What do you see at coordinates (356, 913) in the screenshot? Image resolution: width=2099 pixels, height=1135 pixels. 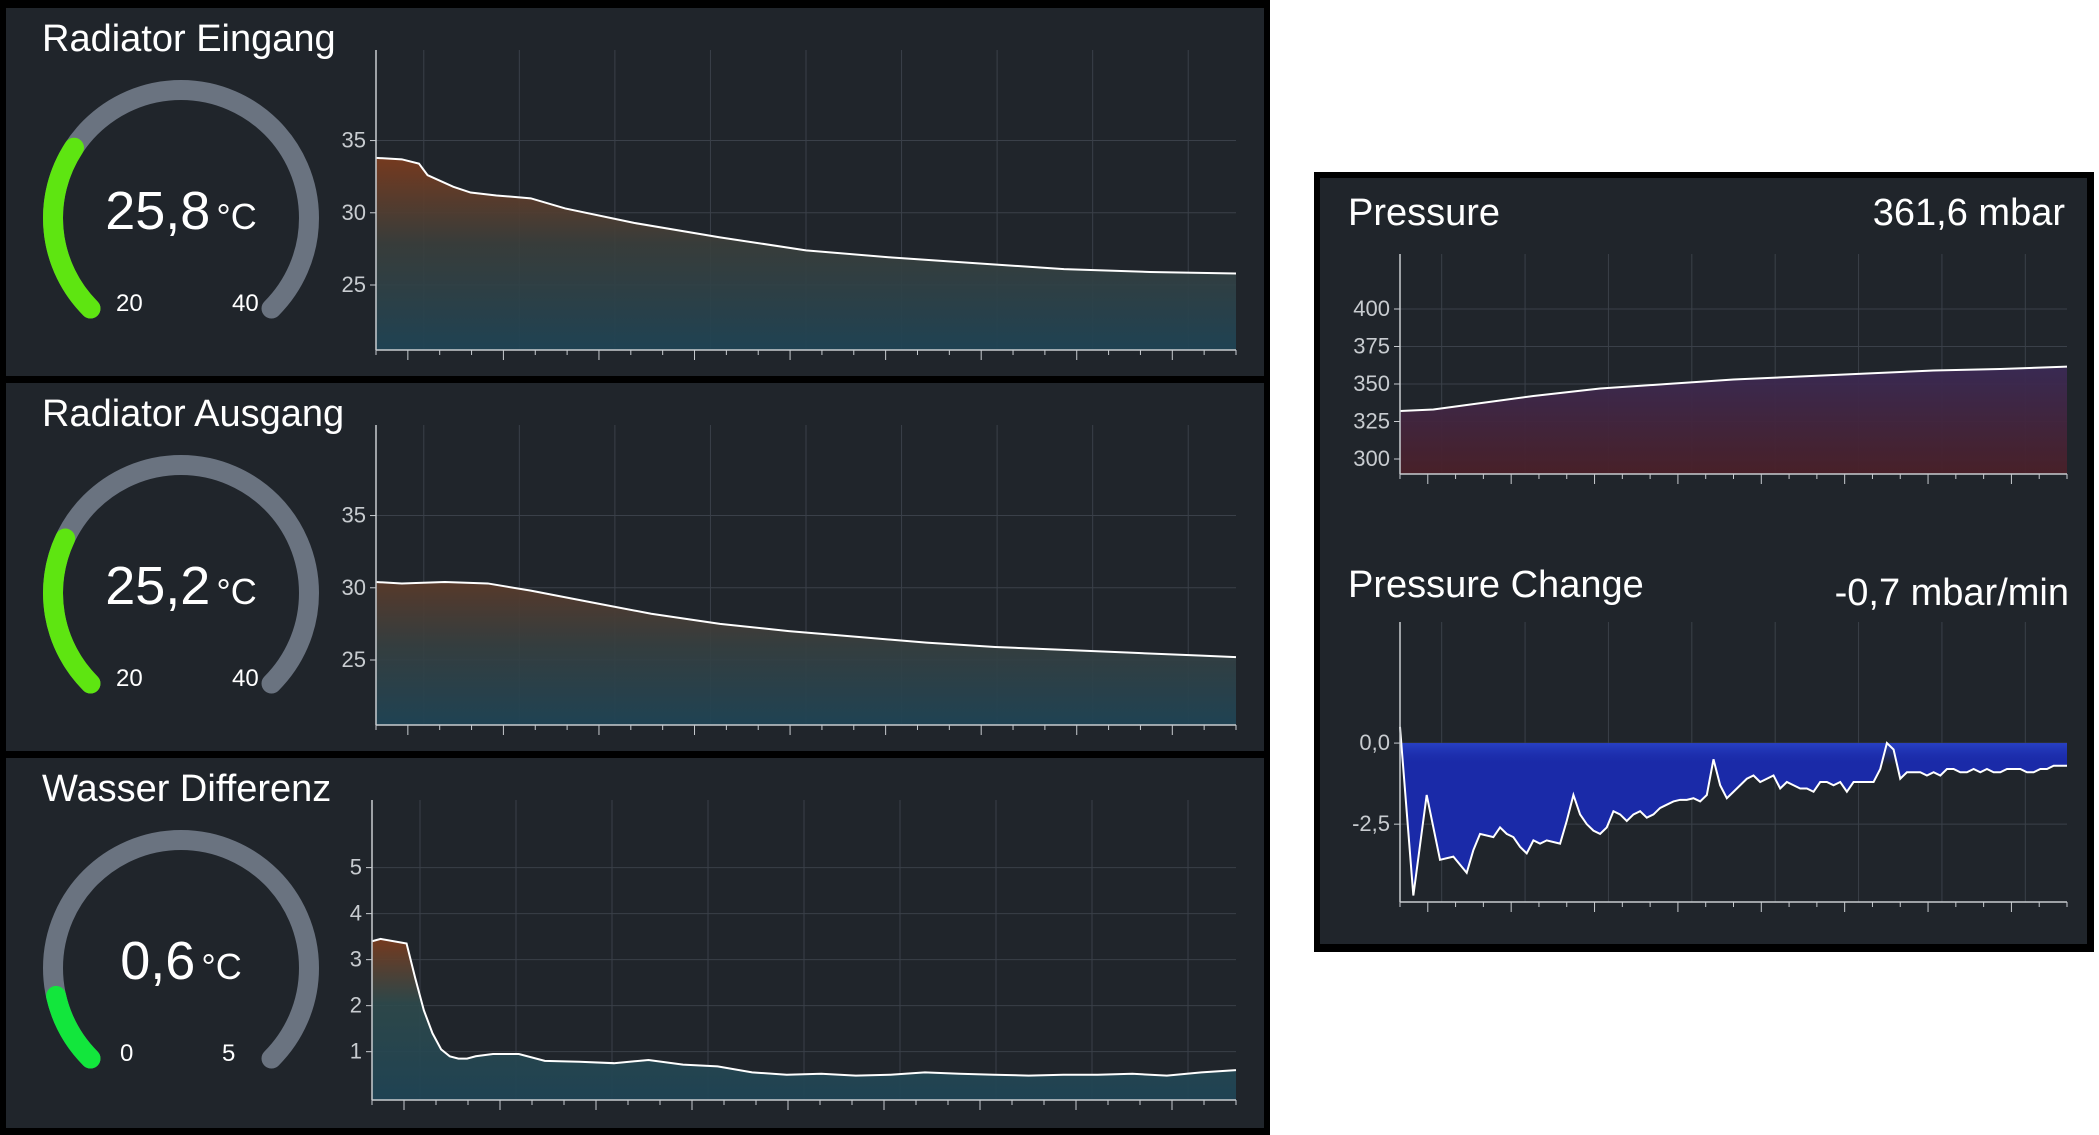 I see `y-tick-label: 4` at bounding box center [356, 913].